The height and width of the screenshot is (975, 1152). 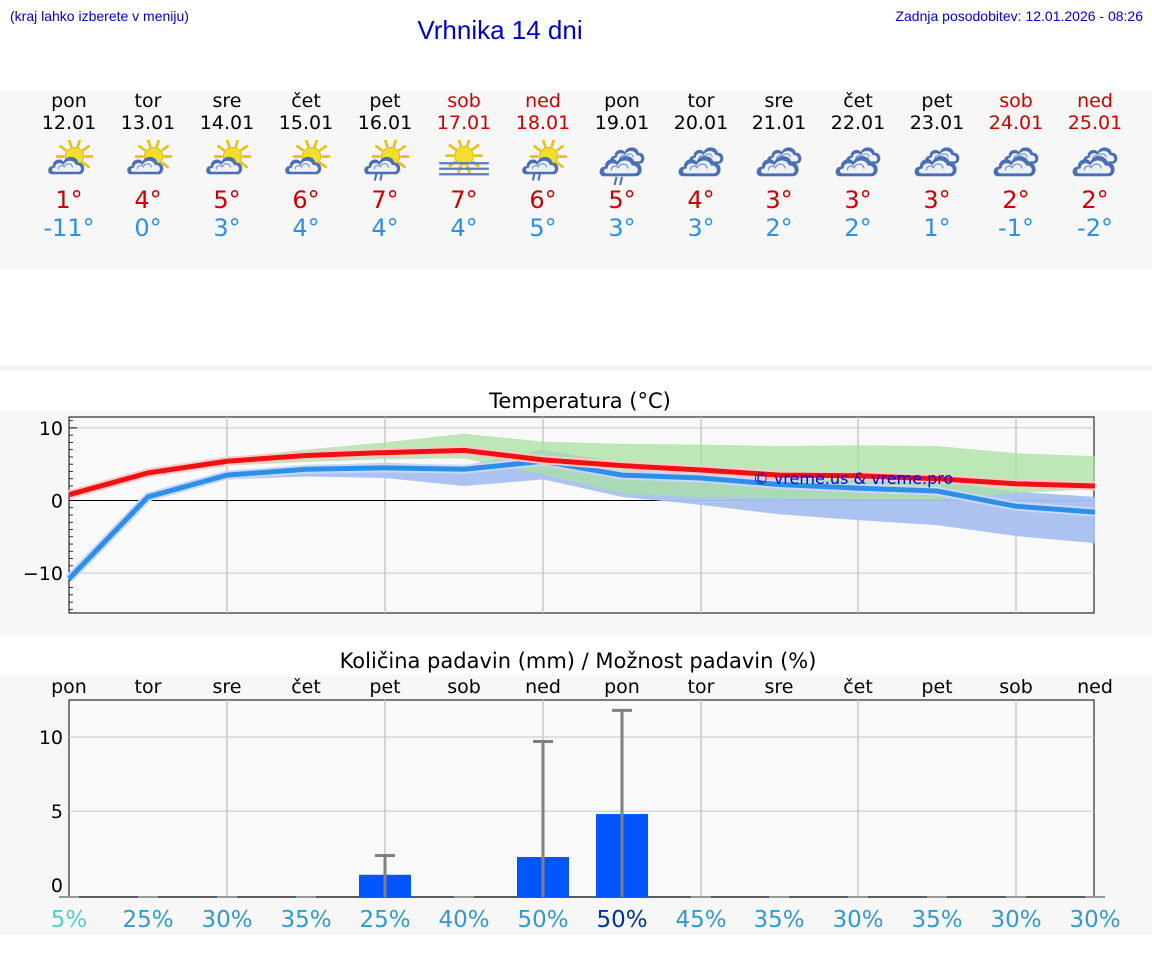 I want to click on day-forecast: tor 20.01 4° 3°, so click(x=701, y=166).